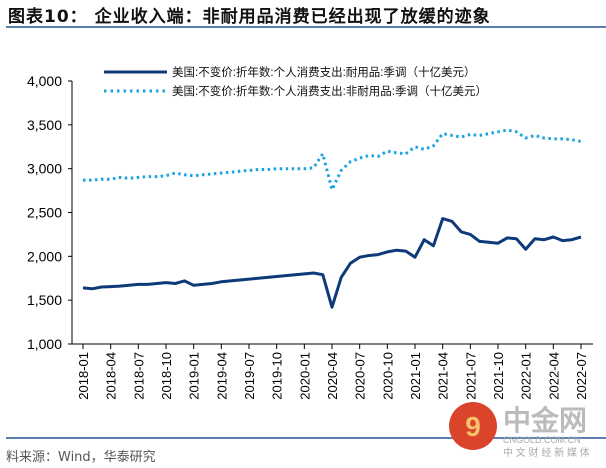  I want to click on x-tick-label: 2020-01, so click(304, 376).